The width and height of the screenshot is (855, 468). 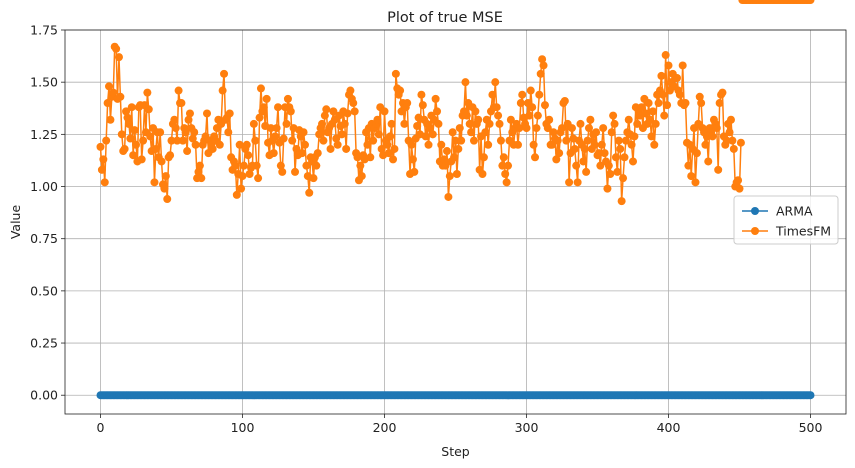 I want to click on legend: ARMA TimesFM, so click(x=786, y=220).